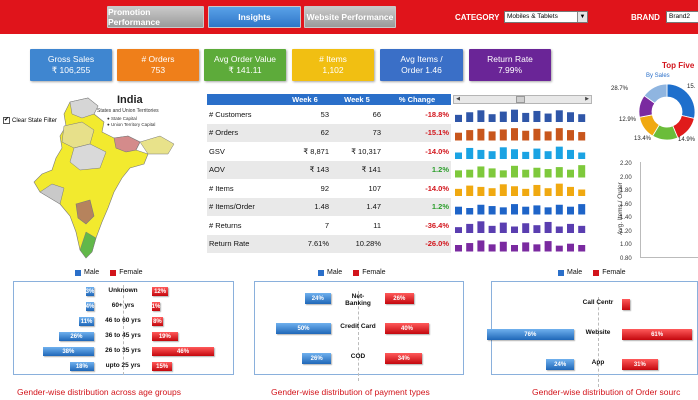 The image size is (698, 400). I want to click on table-row: # Items/Order 1.48 1.47 1.2%, so click(329, 206).